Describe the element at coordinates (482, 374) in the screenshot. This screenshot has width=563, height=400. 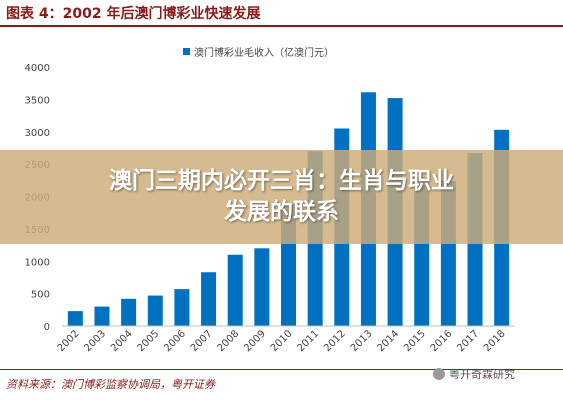
I see `watermark-text: 粤开奇霖研究` at that location.